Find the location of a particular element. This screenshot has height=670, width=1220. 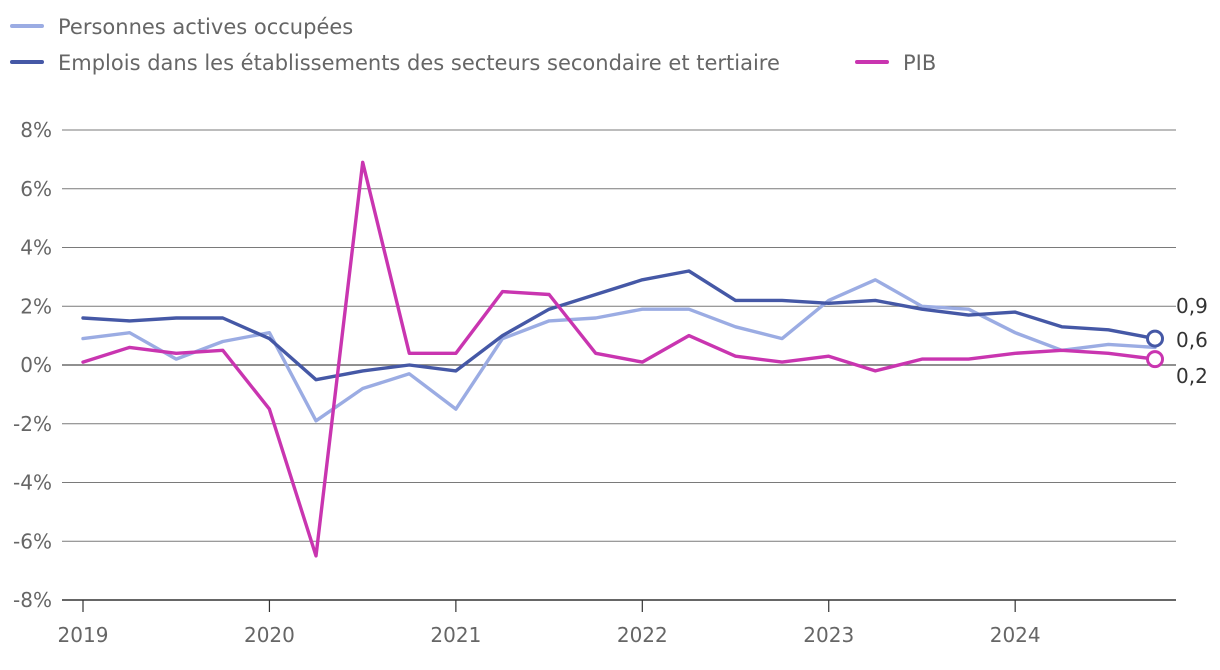

y-tick-label: 8% is located at coordinates (36, 130).